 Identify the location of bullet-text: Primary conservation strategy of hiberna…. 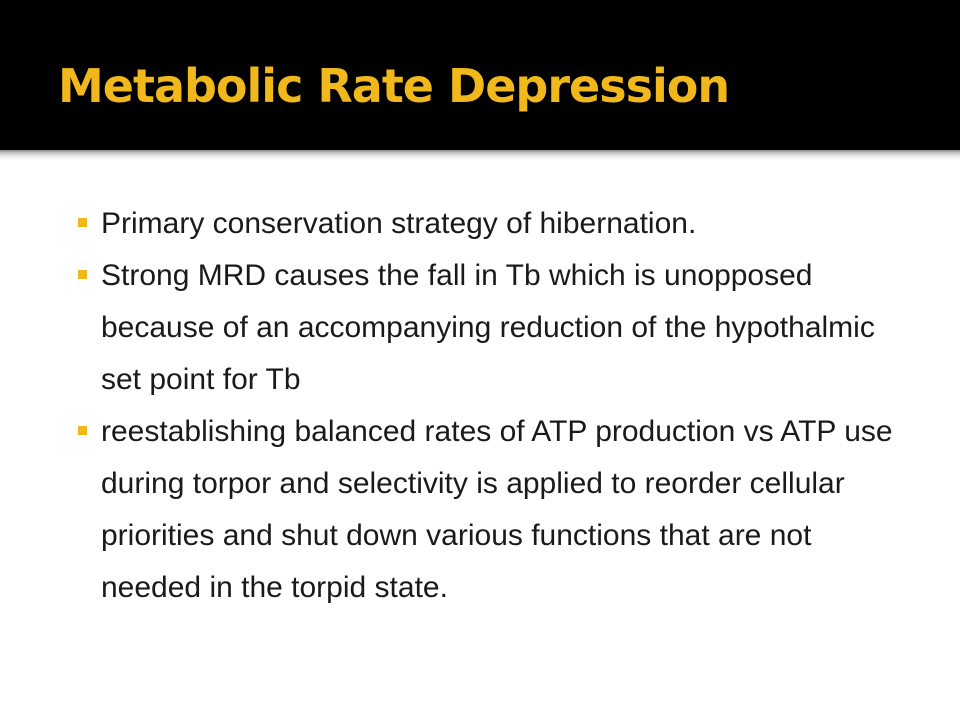
(399, 223).